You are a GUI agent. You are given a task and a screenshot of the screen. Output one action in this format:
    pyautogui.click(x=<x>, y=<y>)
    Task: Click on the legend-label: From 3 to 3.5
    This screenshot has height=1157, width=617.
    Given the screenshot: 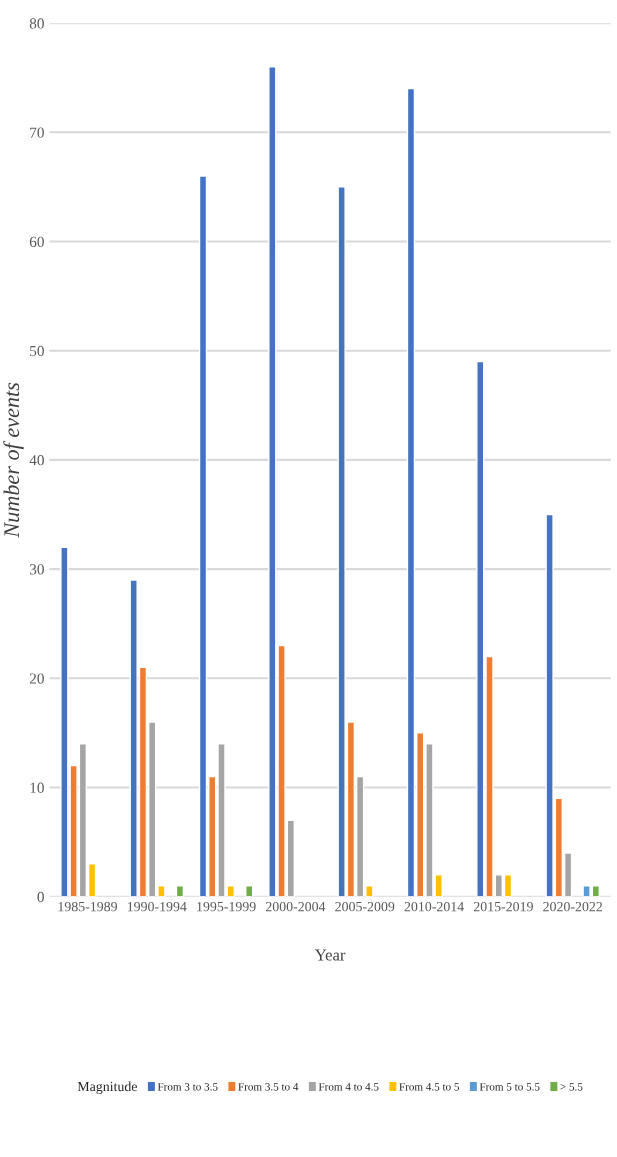 What is the action you would take?
    pyautogui.click(x=187, y=1087)
    